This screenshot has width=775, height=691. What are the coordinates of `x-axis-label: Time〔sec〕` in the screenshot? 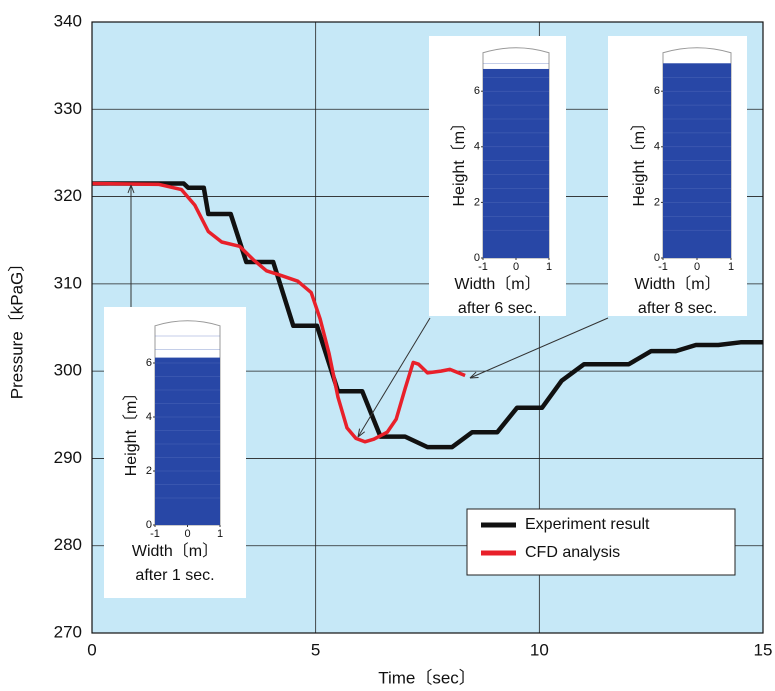 It's located at (427, 677).